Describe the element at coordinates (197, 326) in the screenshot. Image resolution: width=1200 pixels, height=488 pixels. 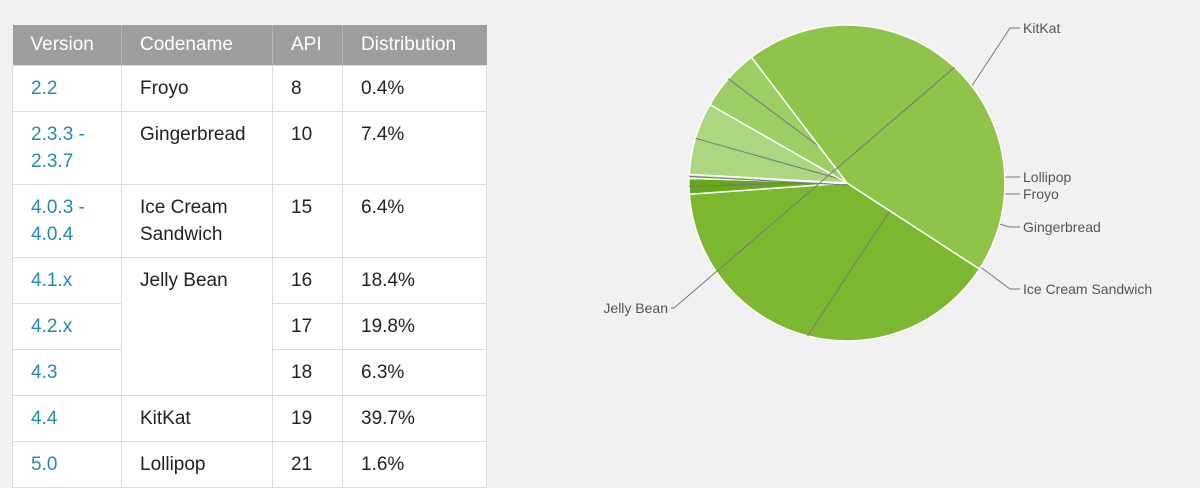
I see `codename-cell: Jelly Bean` at that location.